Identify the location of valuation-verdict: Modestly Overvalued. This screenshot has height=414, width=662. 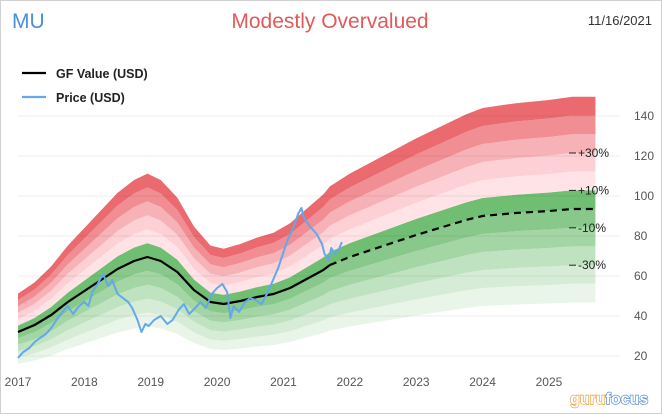
(330, 21).